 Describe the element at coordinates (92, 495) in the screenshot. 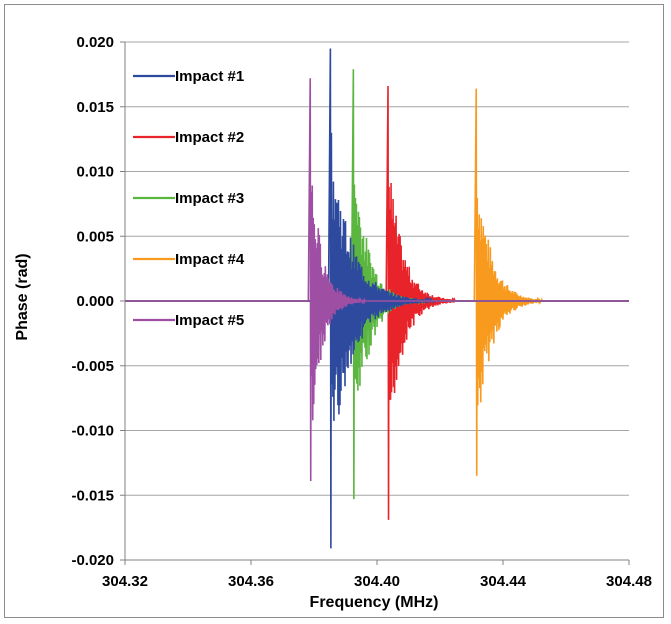

I see `y-tick-label: -0.015` at that location.